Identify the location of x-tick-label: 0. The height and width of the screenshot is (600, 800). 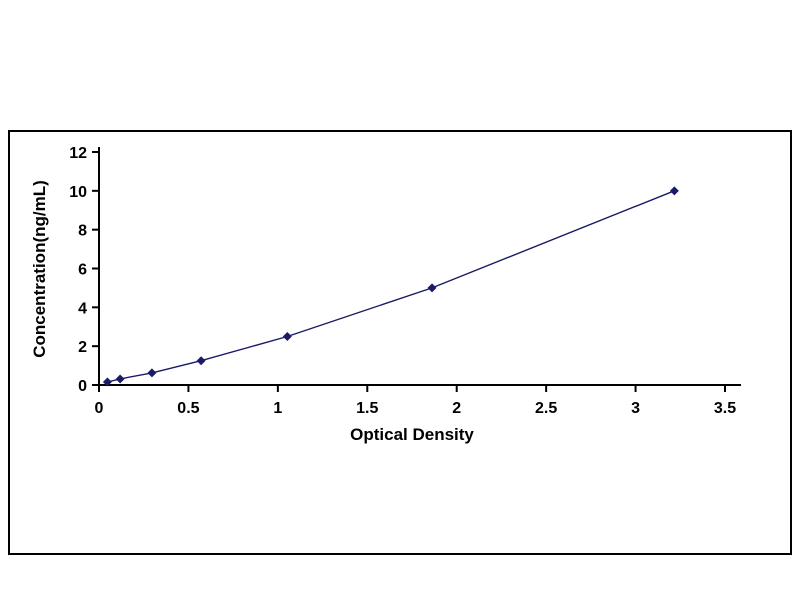
(99, 408).